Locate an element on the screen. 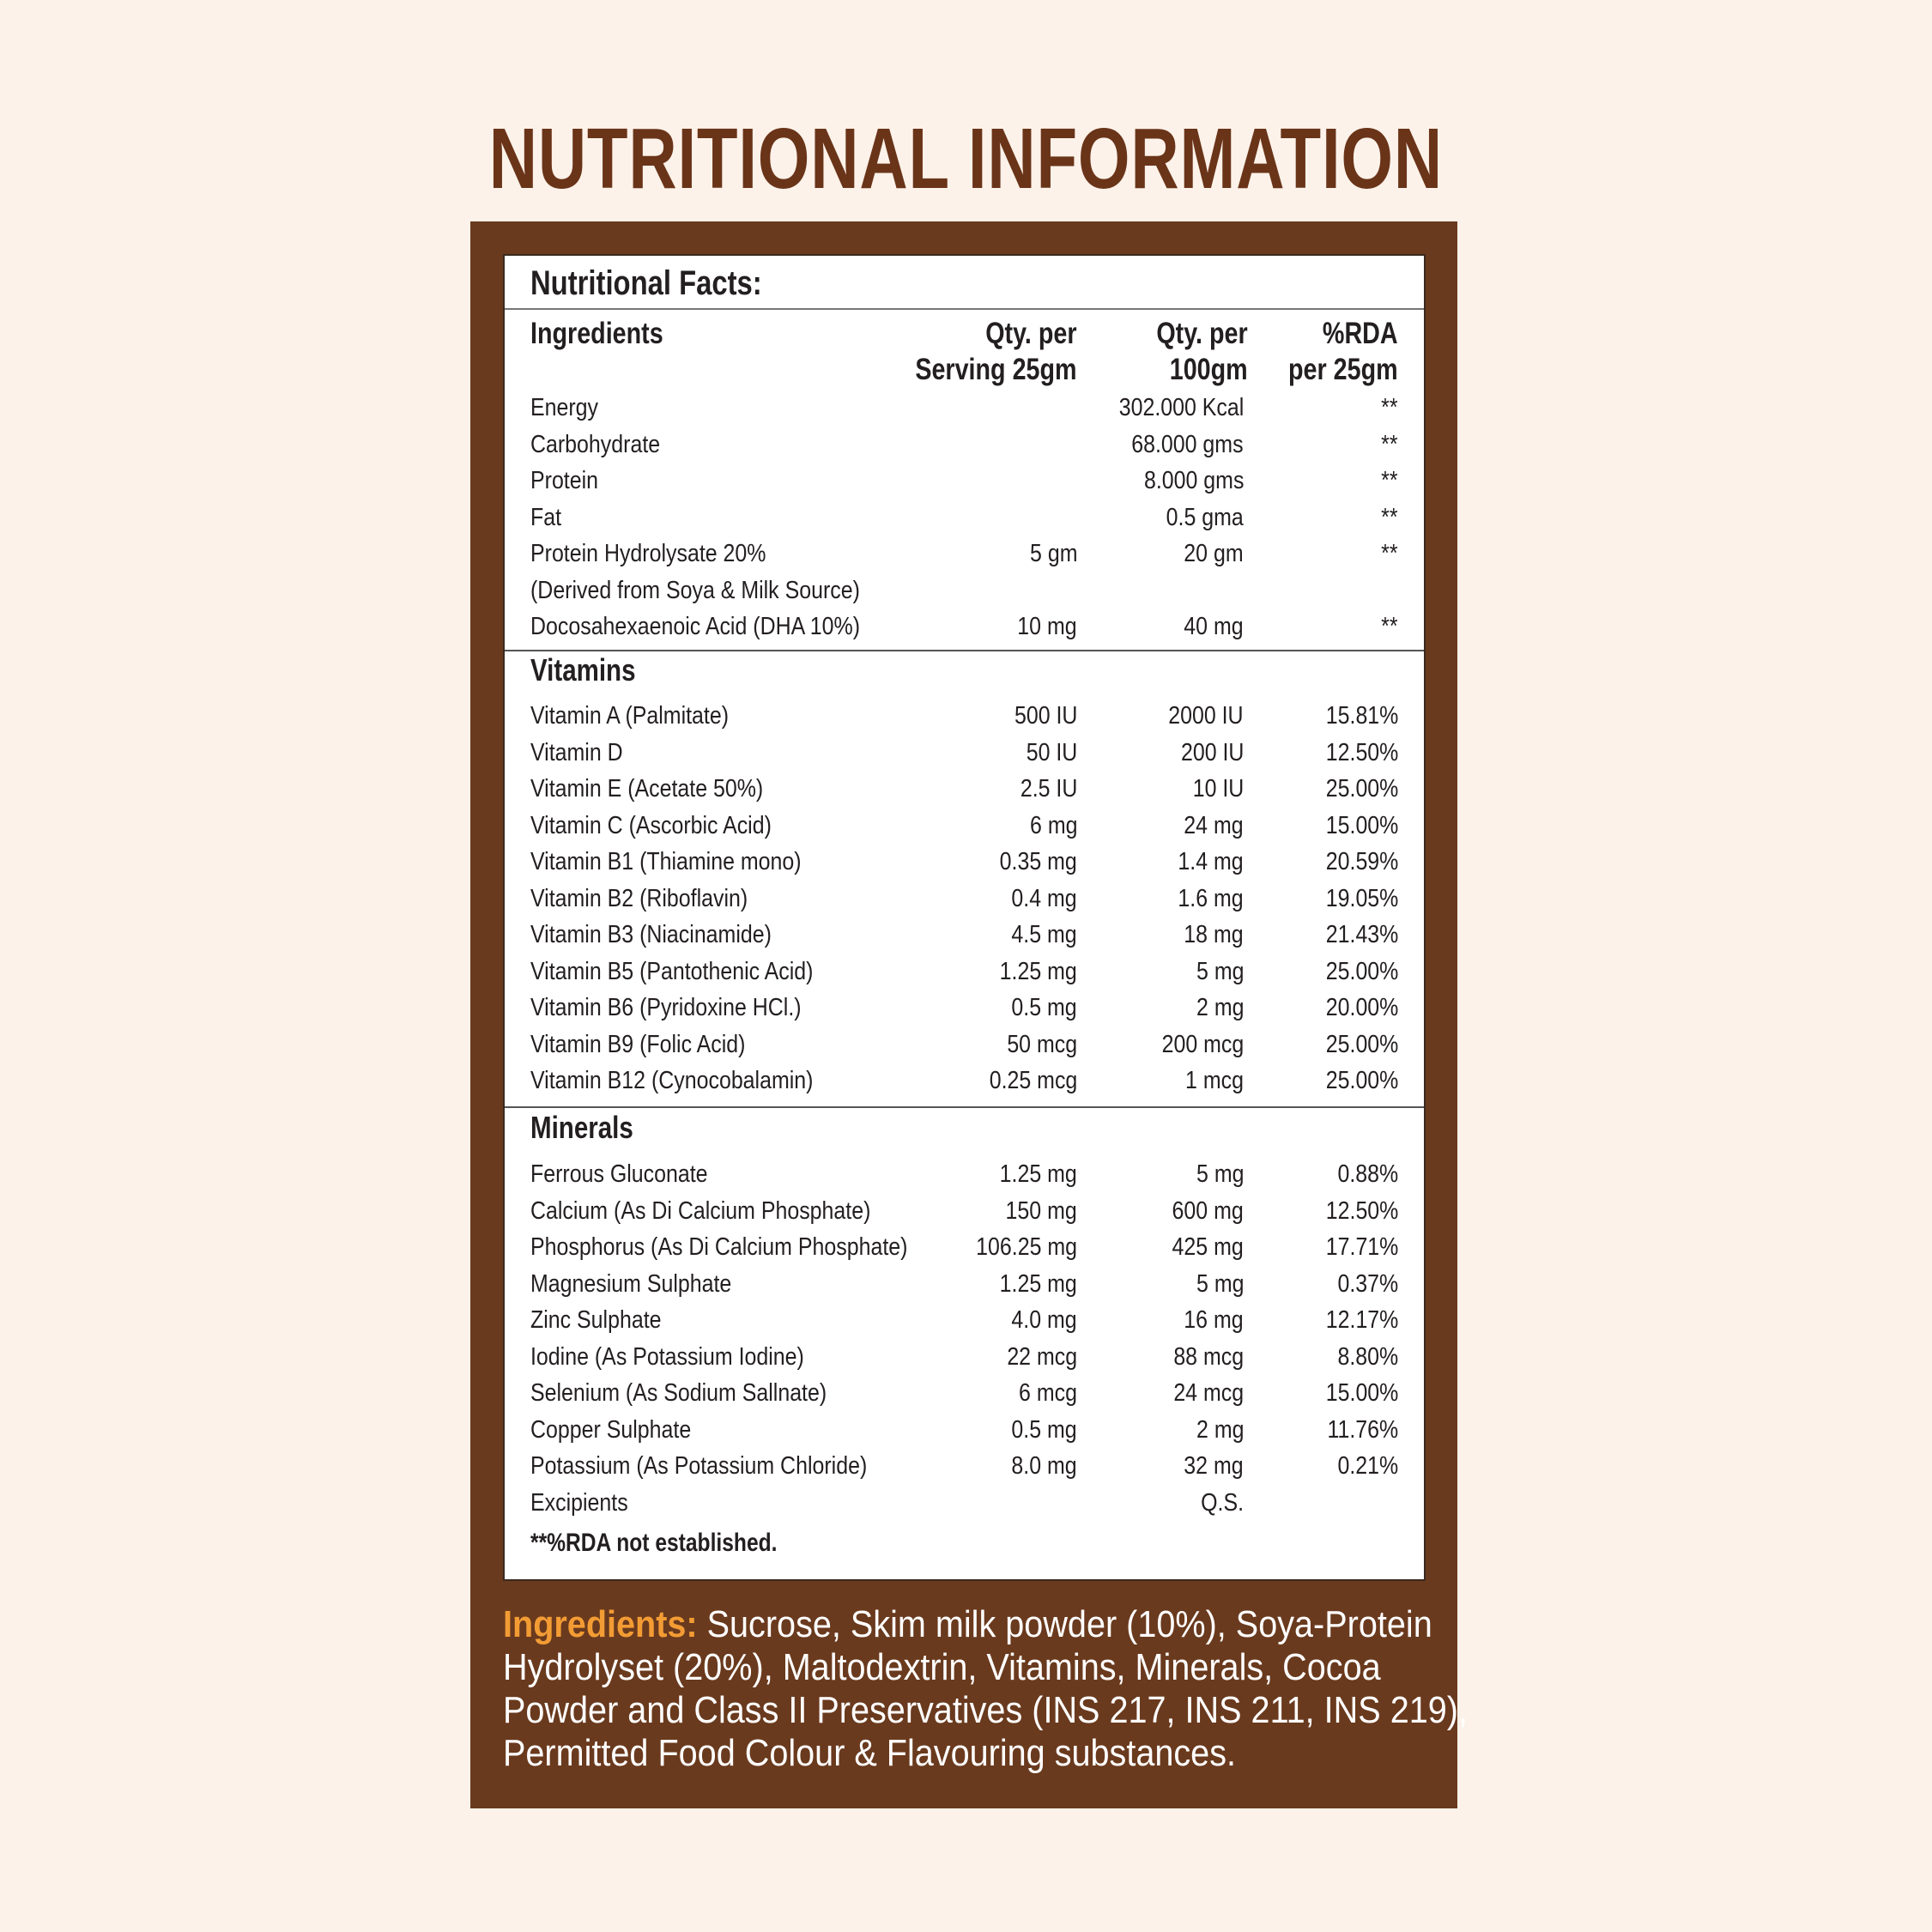 This screenshot has width=1932, height=1932. nutrient-name: Vitamin B3 (Niacinamide) is located at coordinates (651, 934).